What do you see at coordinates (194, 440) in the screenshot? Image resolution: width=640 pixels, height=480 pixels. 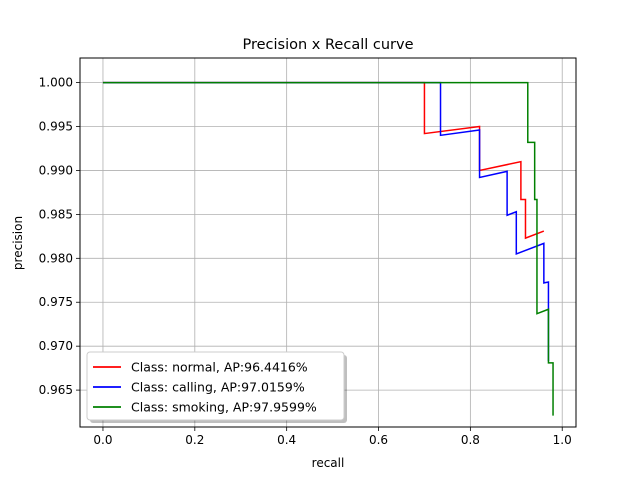 I see `x-tick-label: 0.2` at bounding box center [194, 440].